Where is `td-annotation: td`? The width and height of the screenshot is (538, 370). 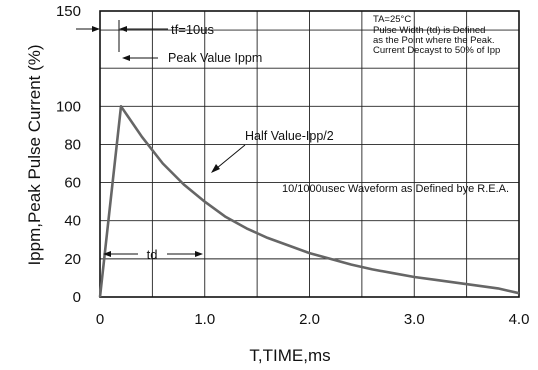
td-annotation: td is located at coordinates (153, 254).